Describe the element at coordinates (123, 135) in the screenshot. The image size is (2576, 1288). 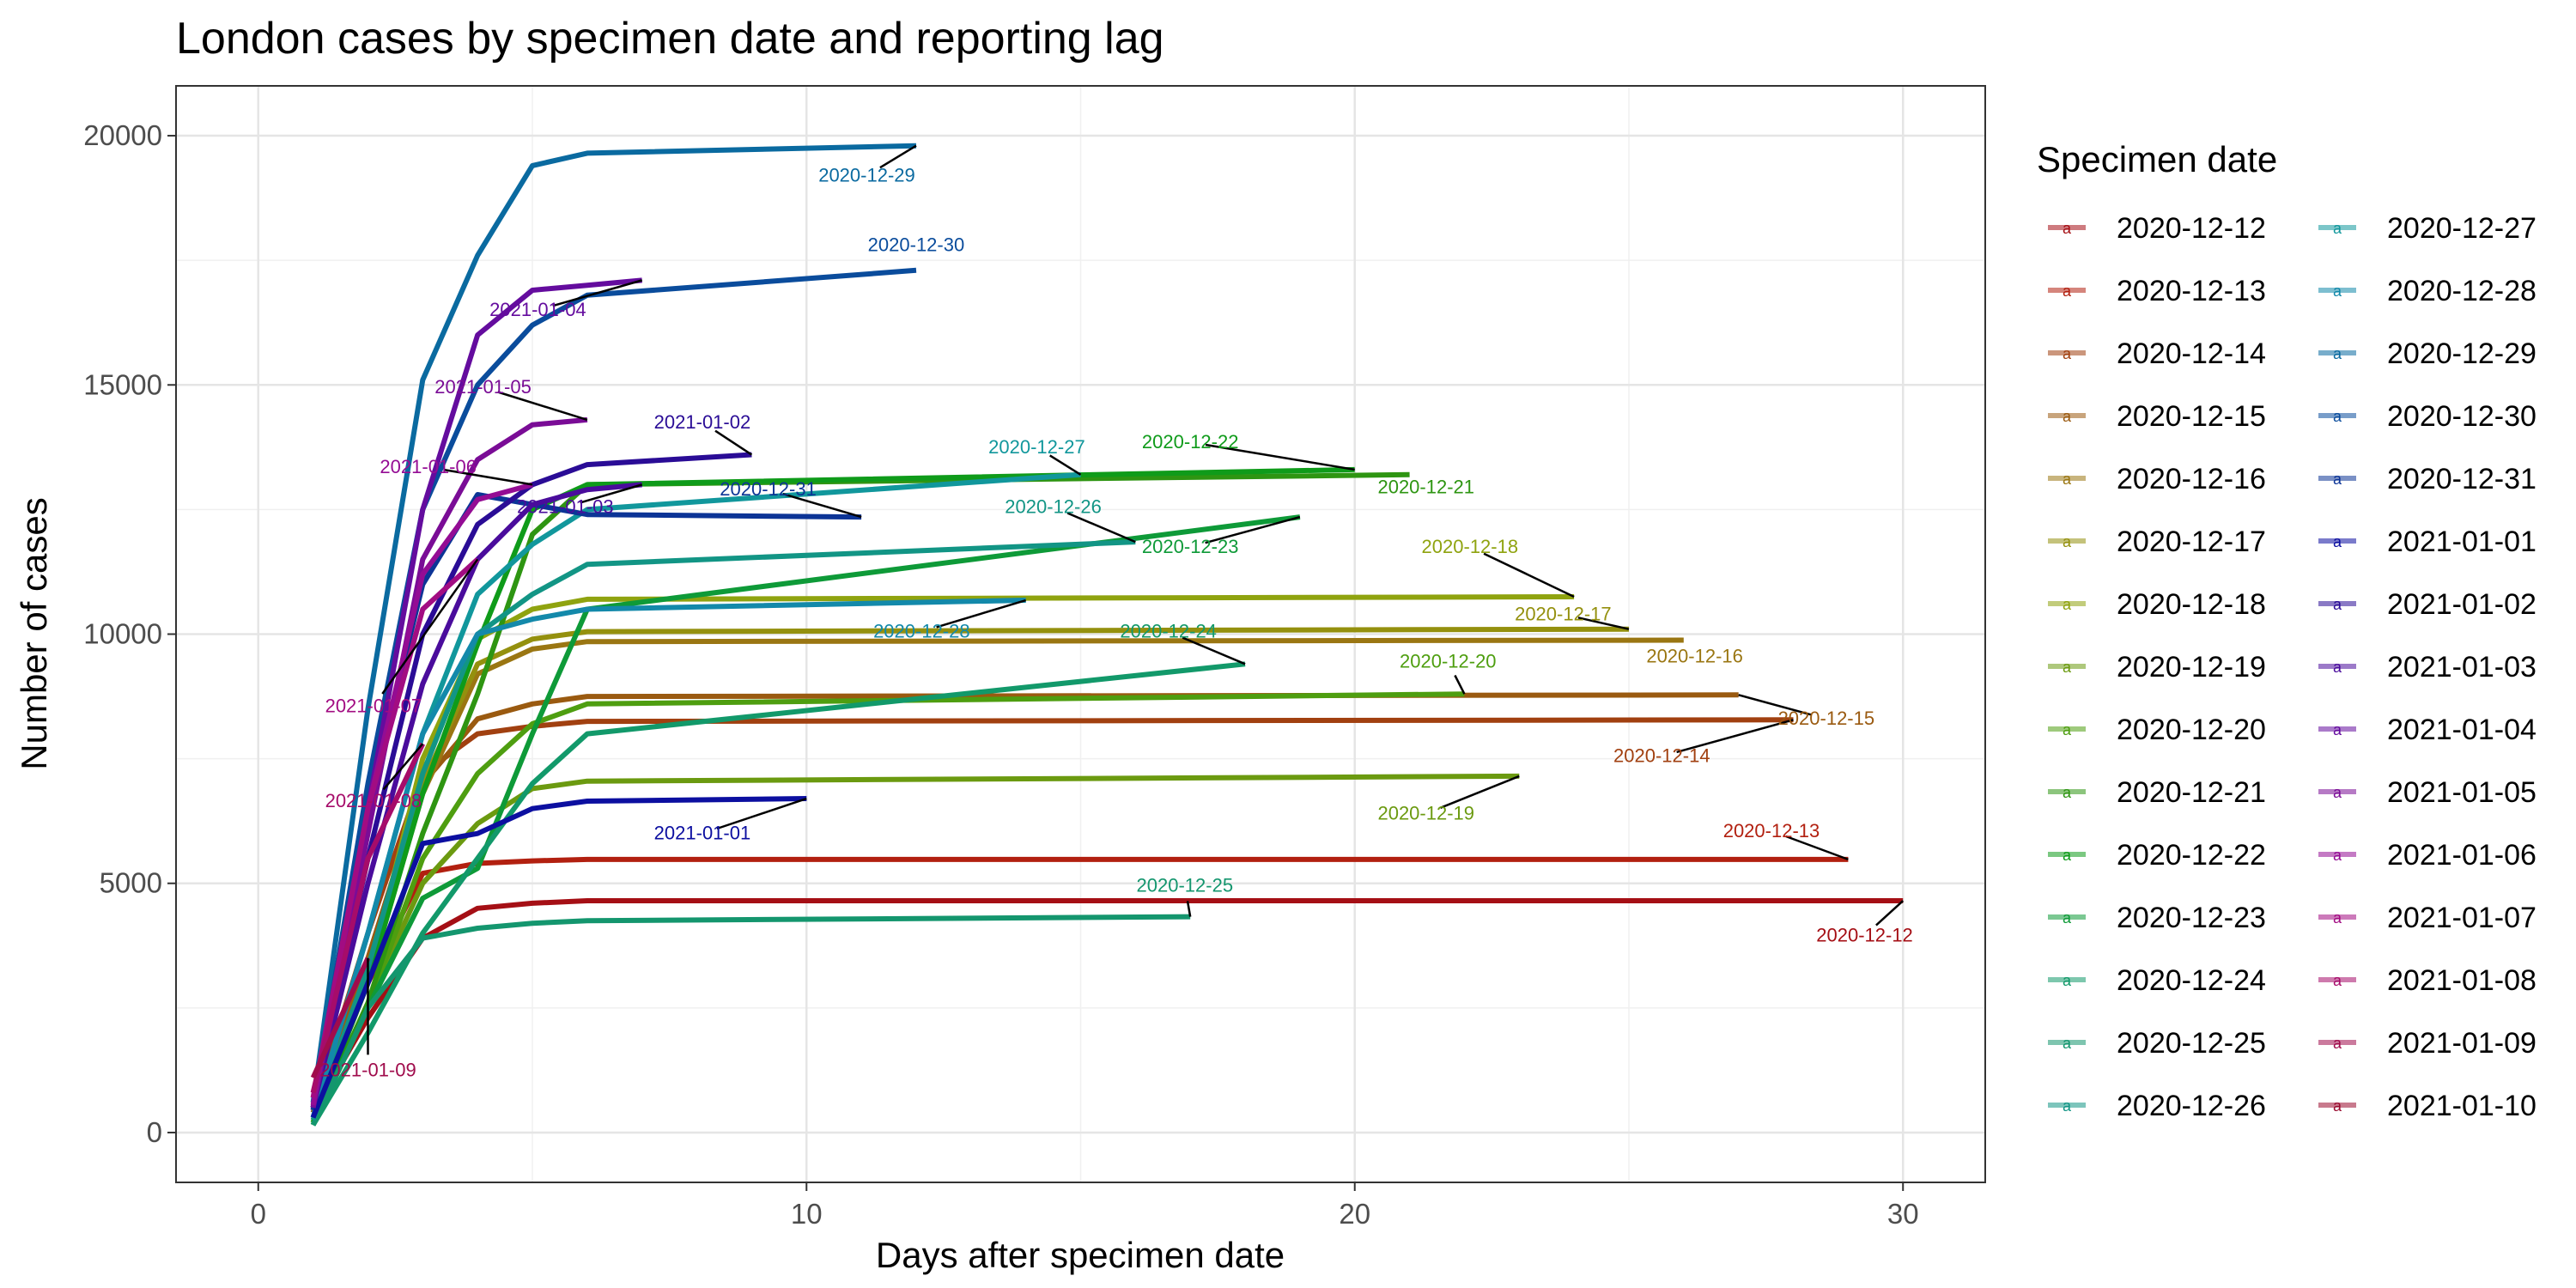
I see `y-tick-label: 20000` at that location.